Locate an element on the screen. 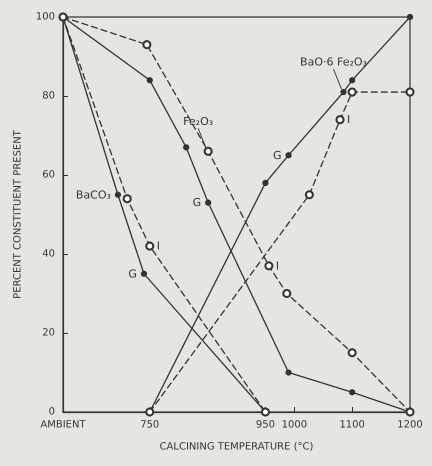  x-tick-label: 750 is located at coordinates (150, 425).